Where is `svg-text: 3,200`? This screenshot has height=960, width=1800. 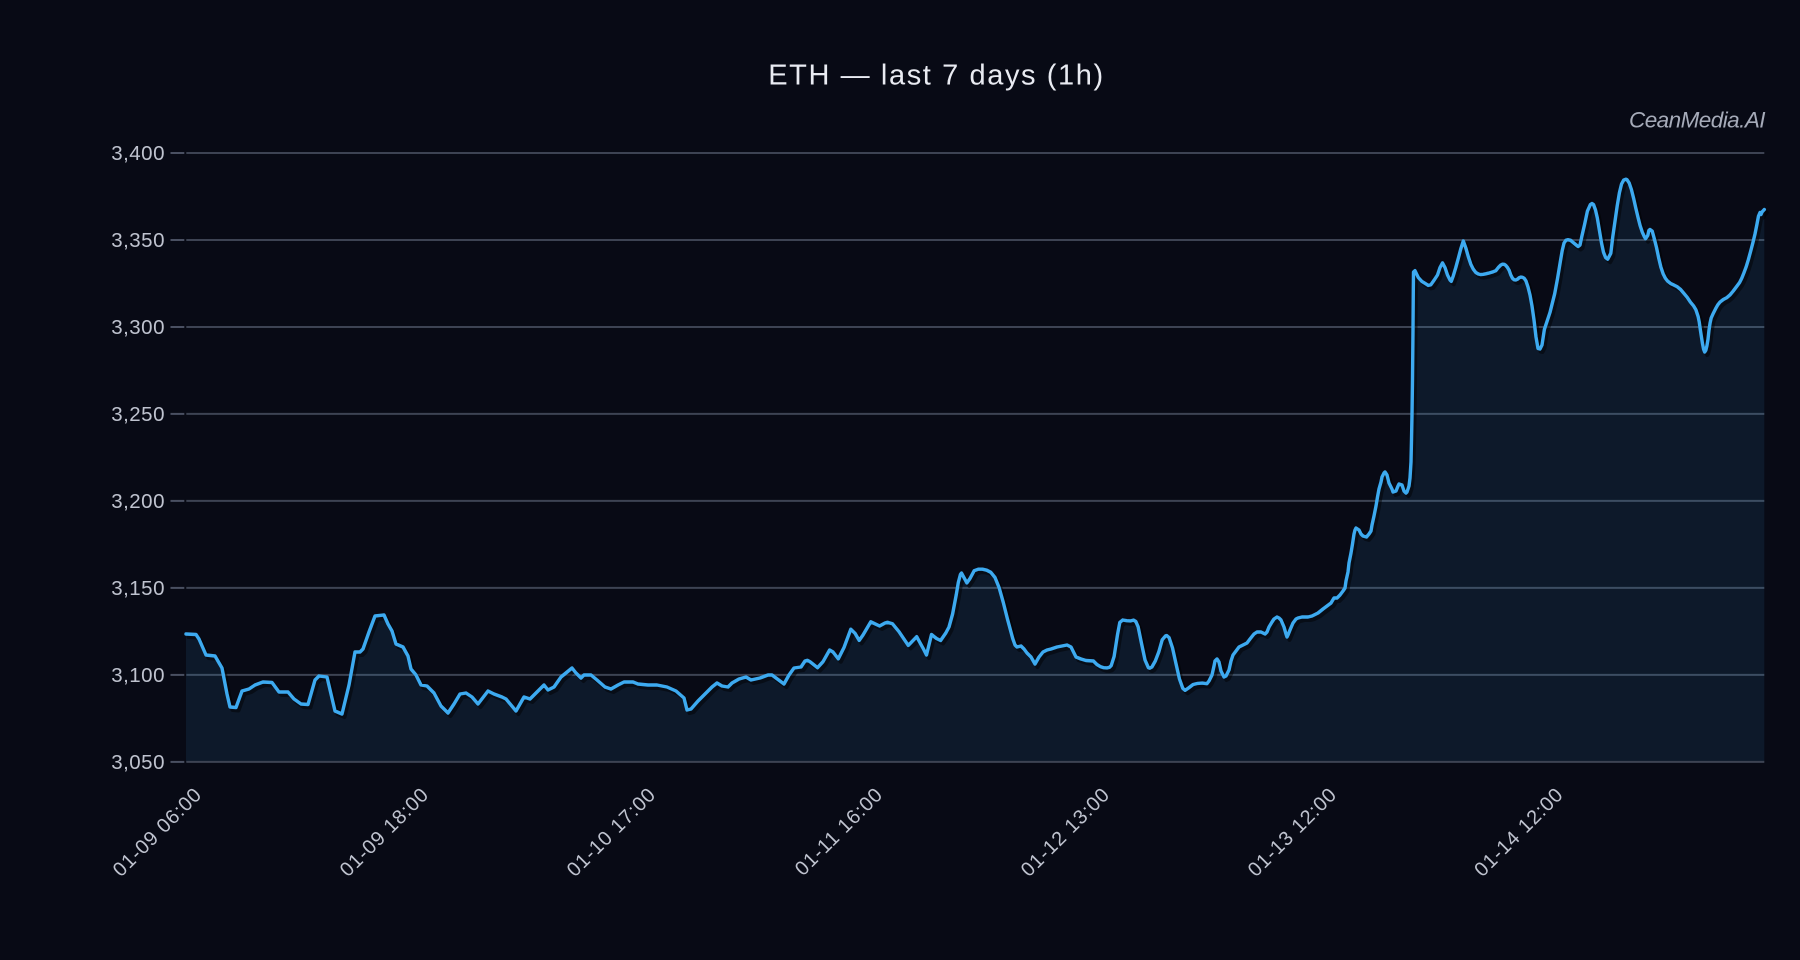 svg-text: 3,200 is located at coordinates (138, 501).